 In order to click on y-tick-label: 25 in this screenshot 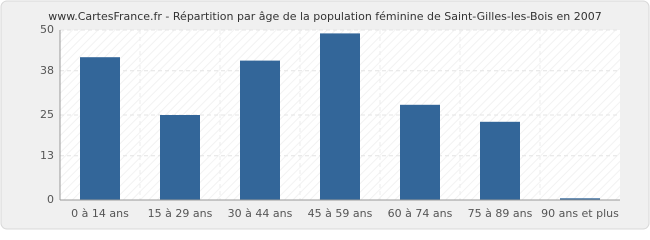, I will do `click(47, 114)`.